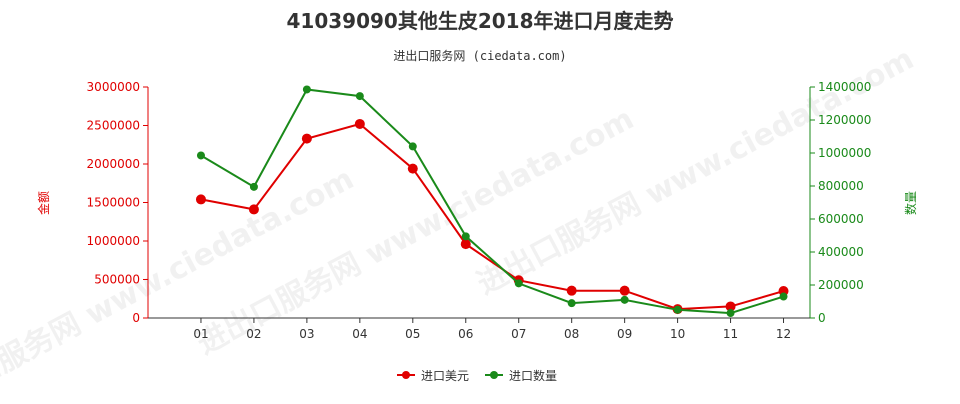  I want to click on y-axis-right-label: 数量, so click(910, 203).